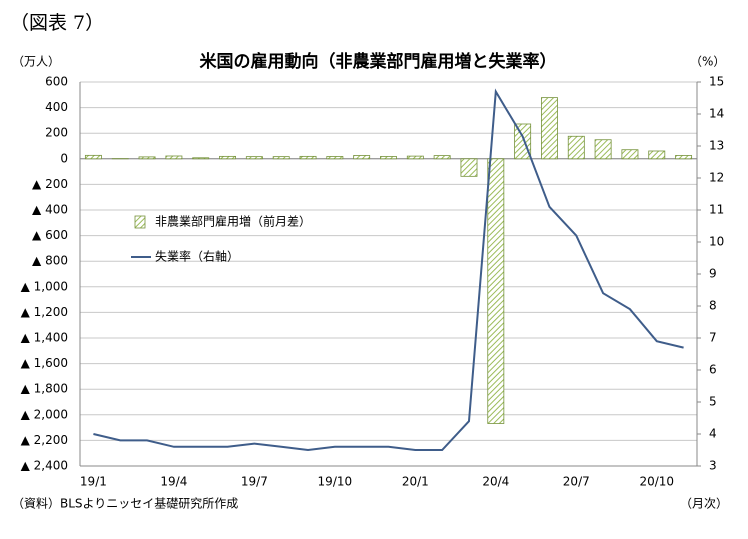  What do you see at coordinates (233, 221) in the screenshot?
I see `legend-label: 非農業部門雇用増（前月差）` at bounding box center [233, 221].